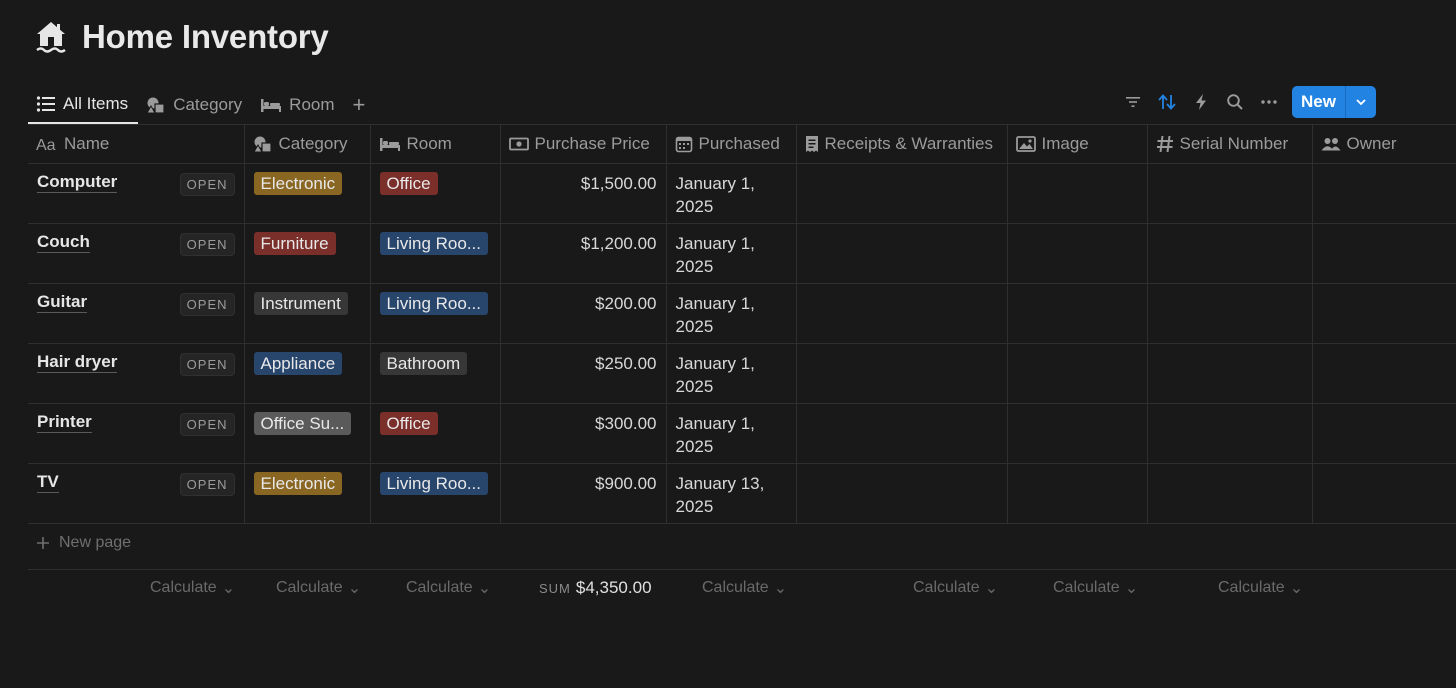 The height and width of the screenshot is (688, 1456). I want to click on purchased-cell: January 13, 2025, so click(731, 493).